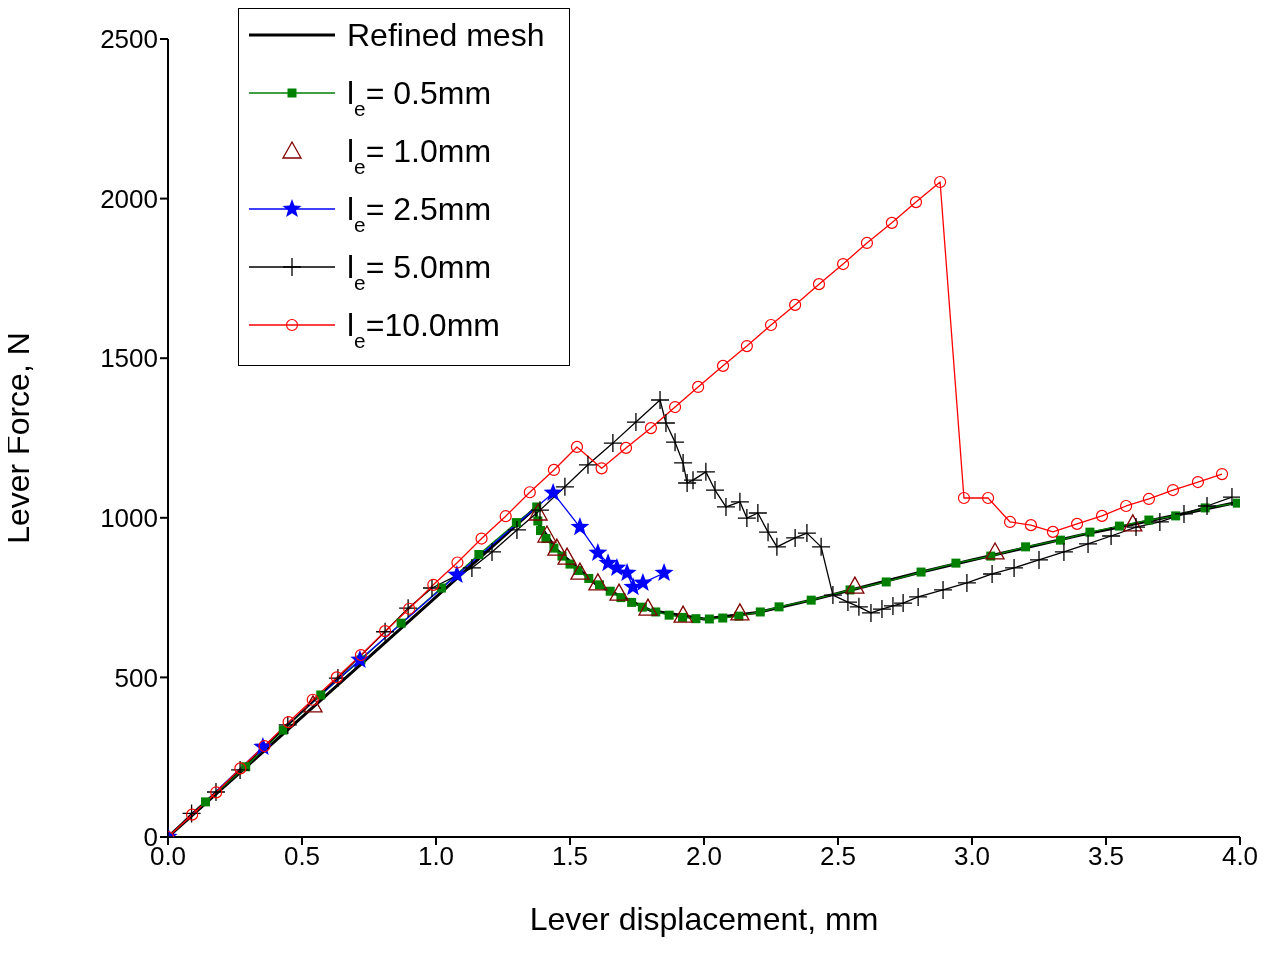 The image size is (1279, 955). What do you see at coordinates (1240, 856) in the screenshot?
I see `x-tick-label: 4.0` at bounding box center [1240, 856].